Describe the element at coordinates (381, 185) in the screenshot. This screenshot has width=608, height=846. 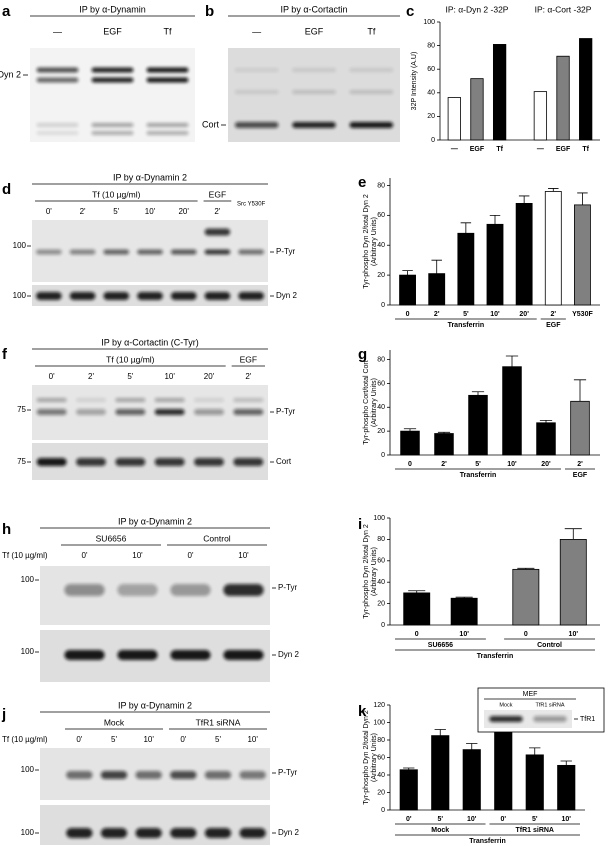
I see `y-tick-label: 80` at that location.